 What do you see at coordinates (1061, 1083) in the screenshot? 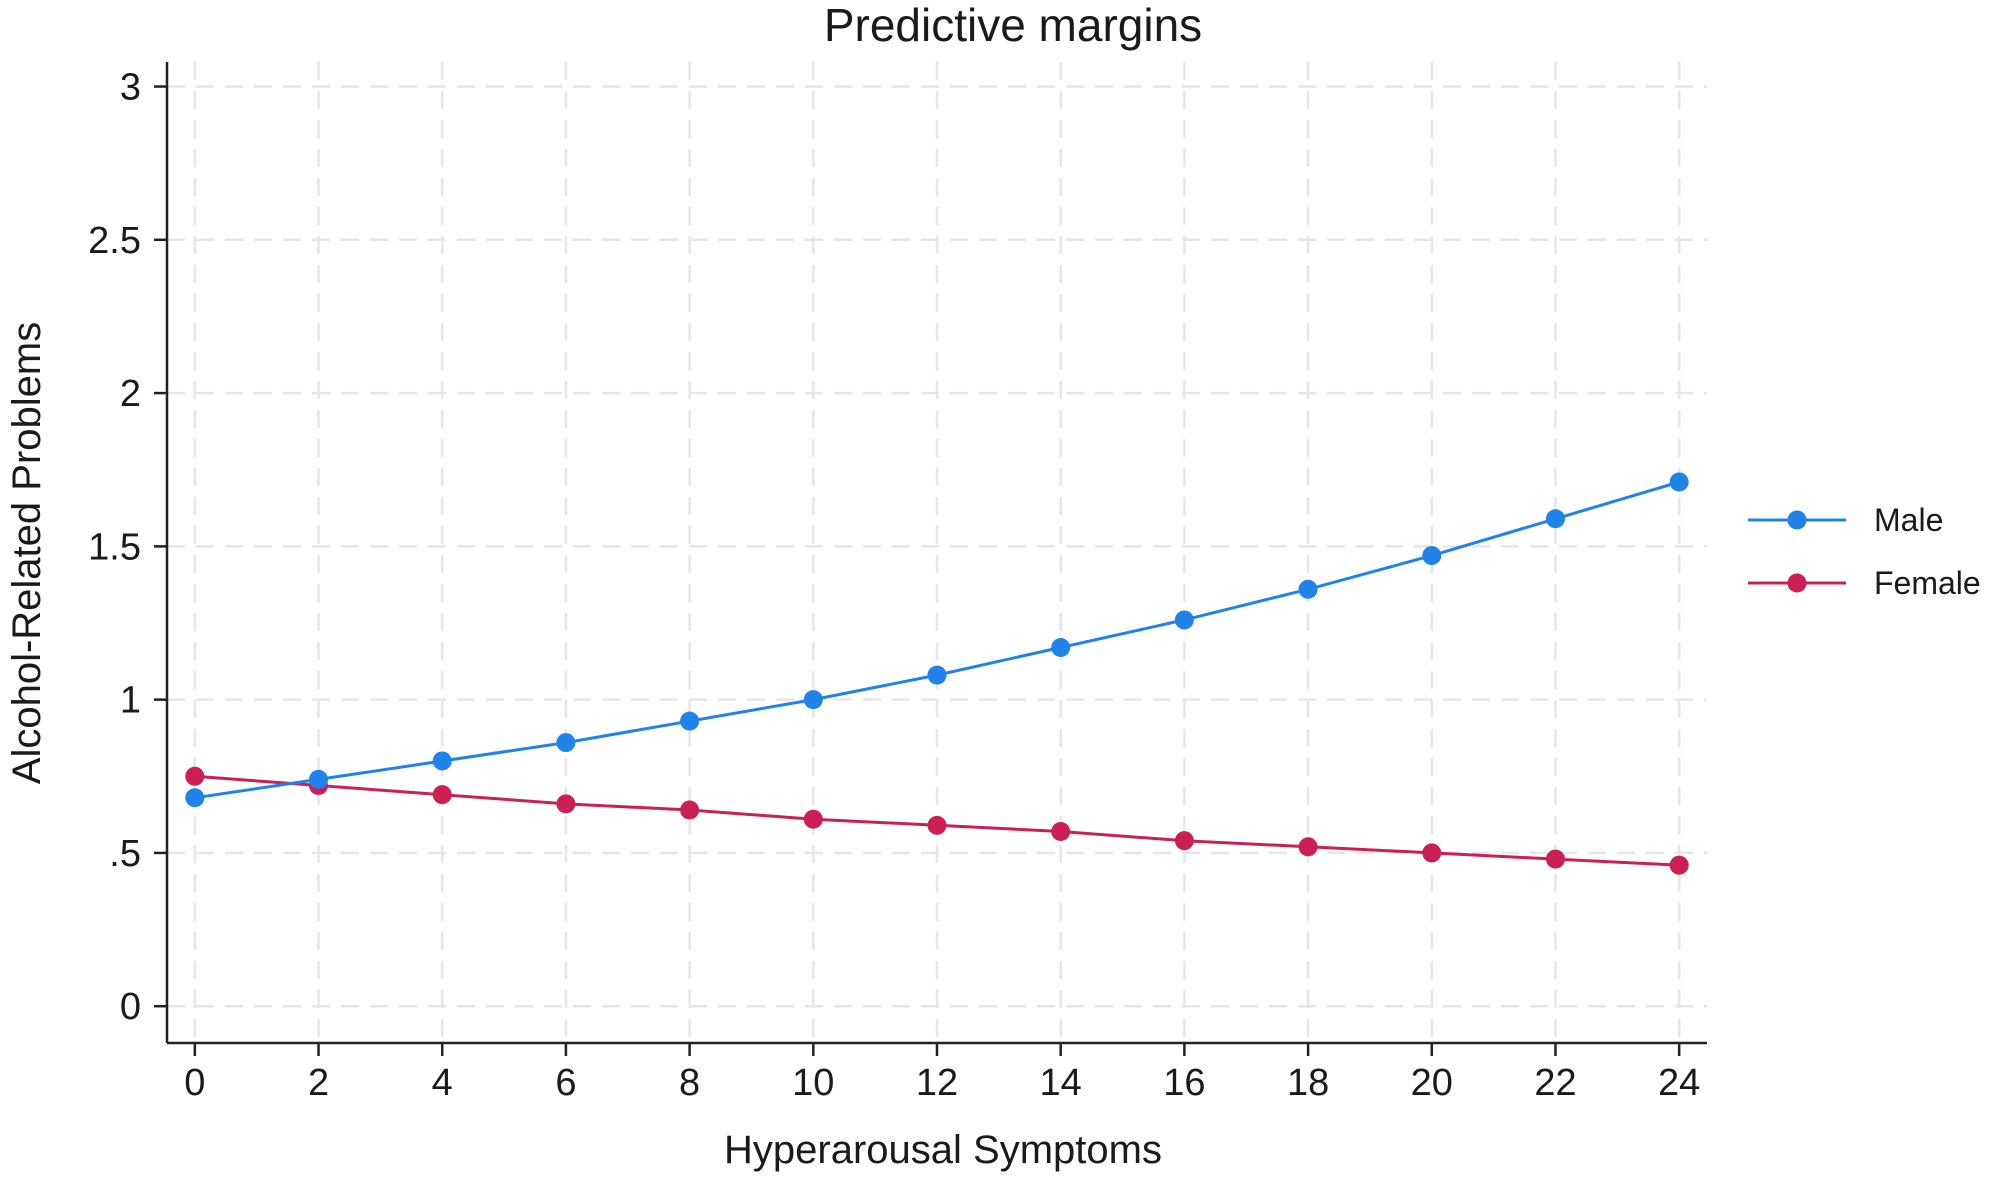
I see `x-tick-label: 14` at bounding box center [1061, 1083].